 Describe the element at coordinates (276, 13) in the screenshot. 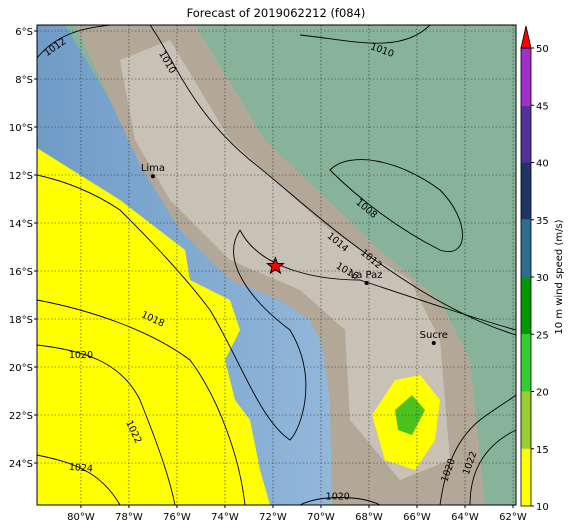

I see `map-title: Forecast of 2019062212 (f084)` at that location.